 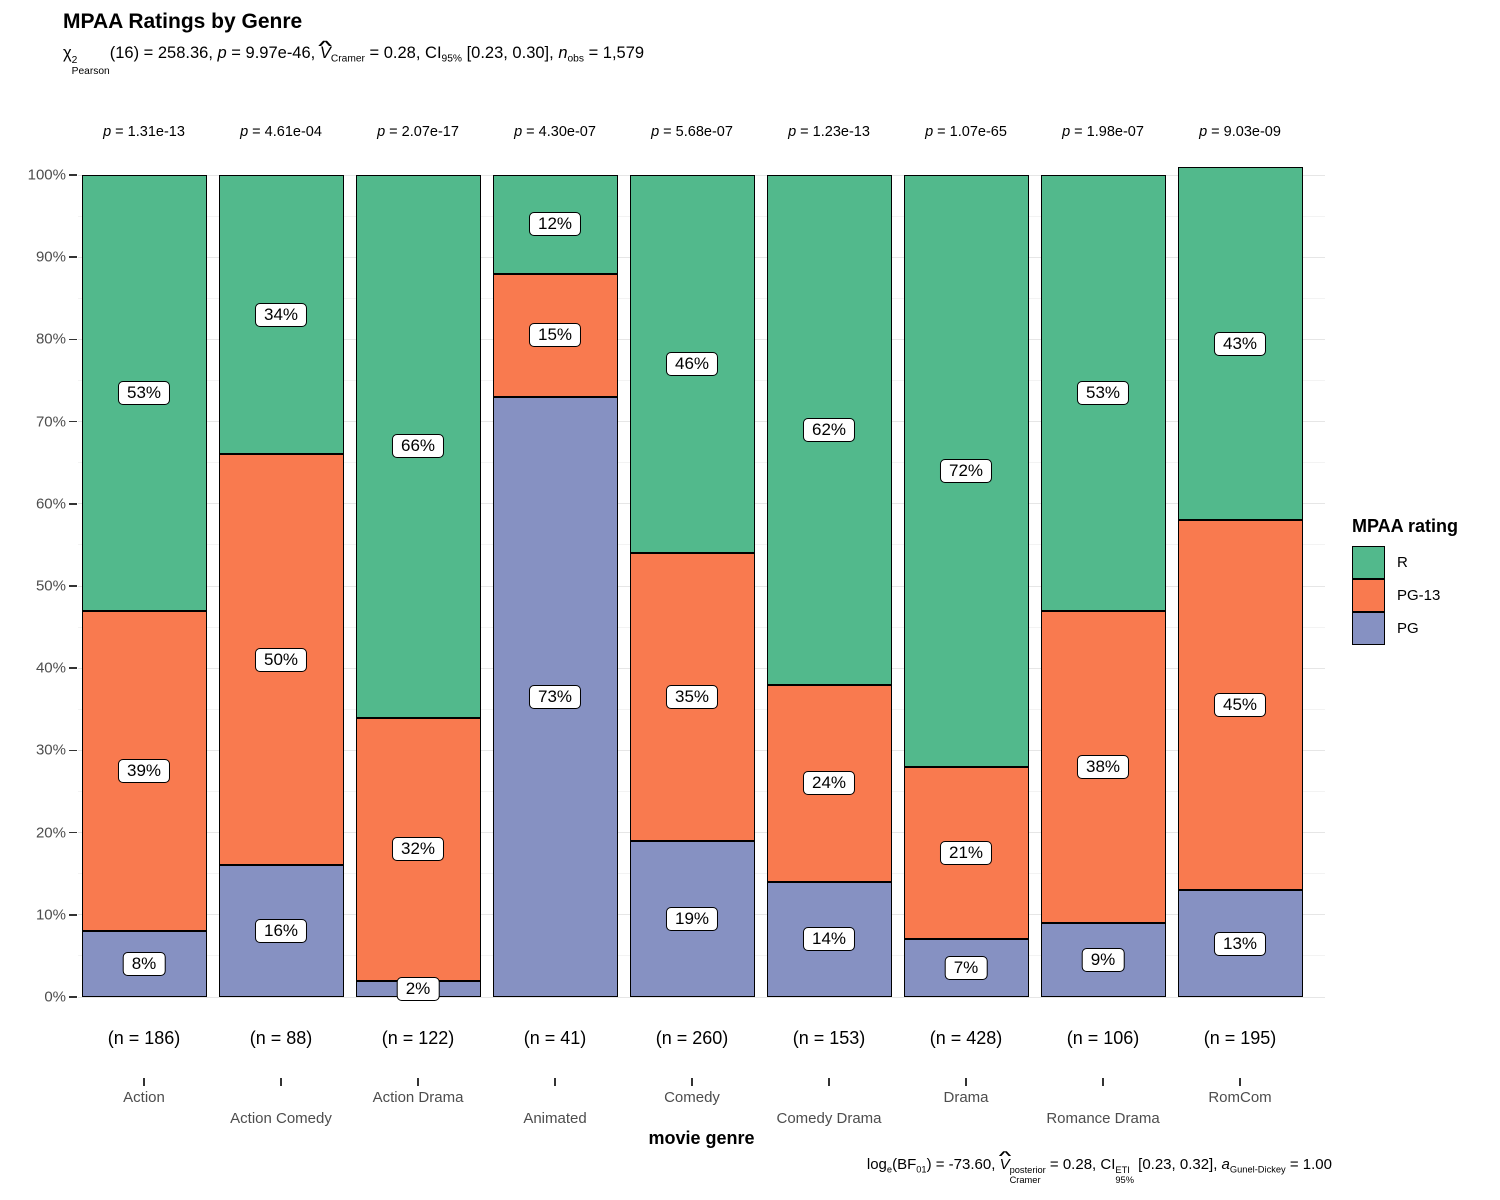 What do you see at coordinates (1103, 586) in the screenshot?
I see `stacked-bar: 9% 38% 53%` at bounding box center [1103, 586].